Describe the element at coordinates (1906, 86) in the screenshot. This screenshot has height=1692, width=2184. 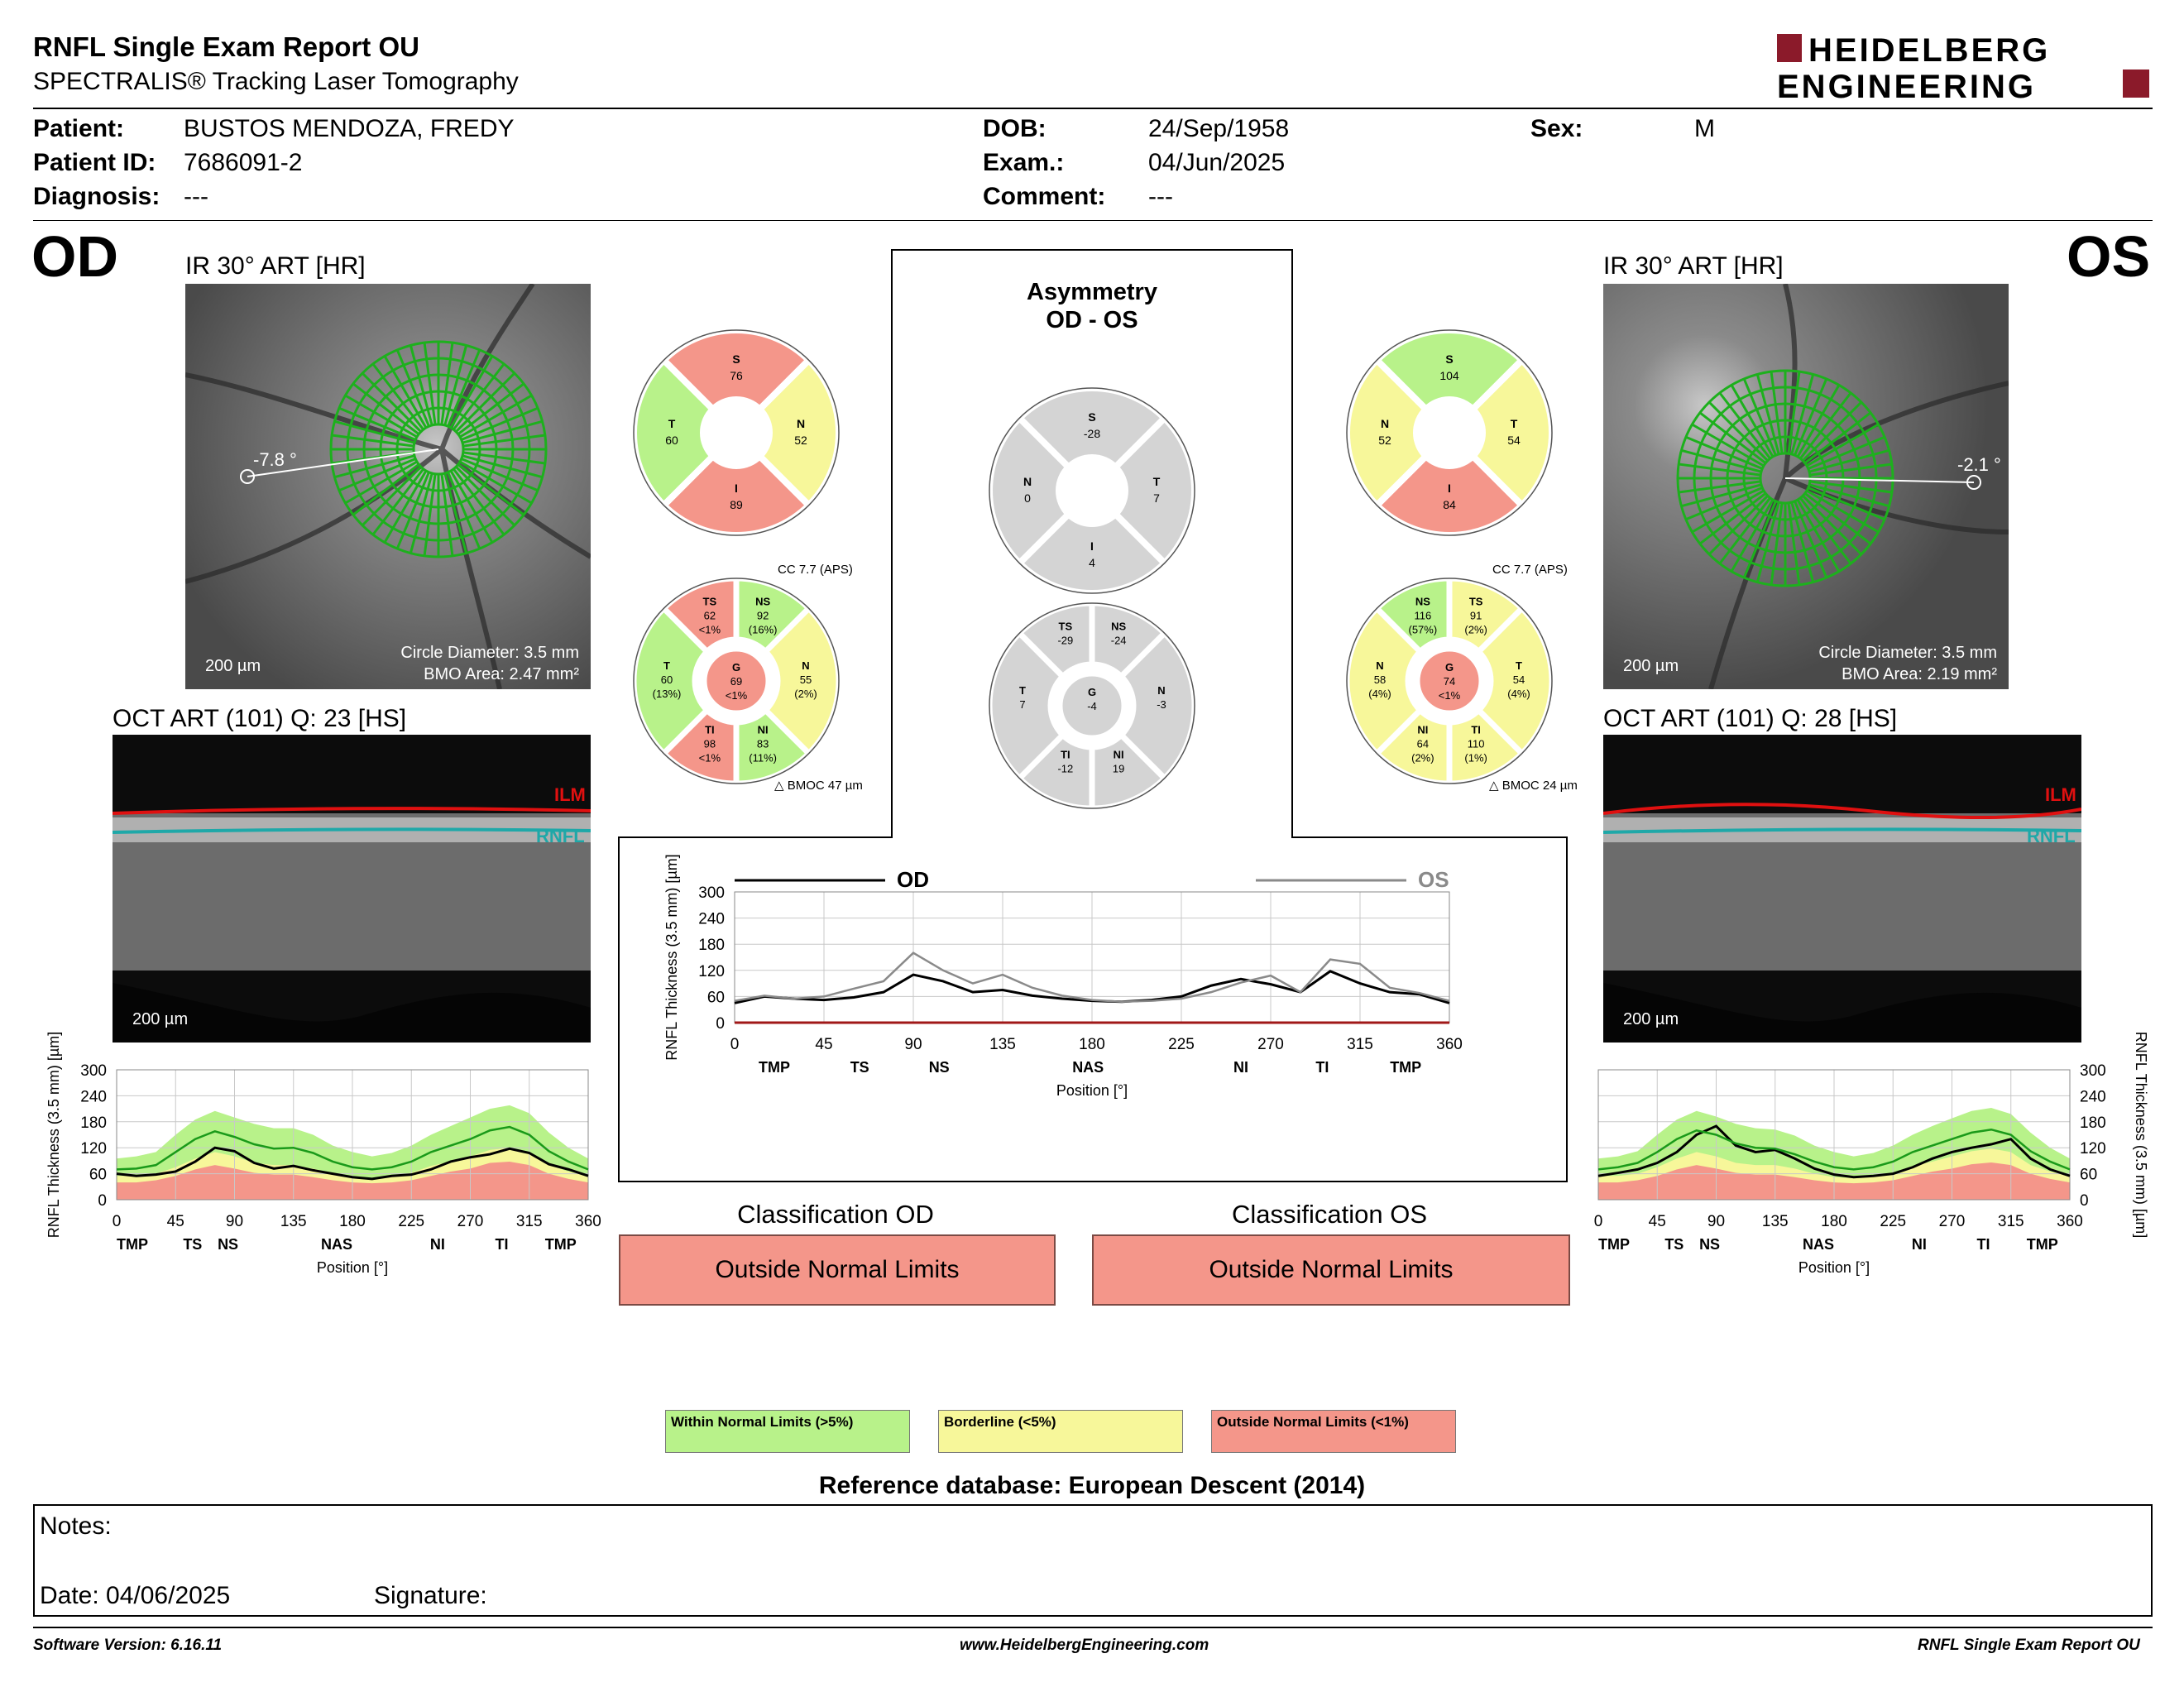
I see `svg-text: ENGINEERING` at that location.